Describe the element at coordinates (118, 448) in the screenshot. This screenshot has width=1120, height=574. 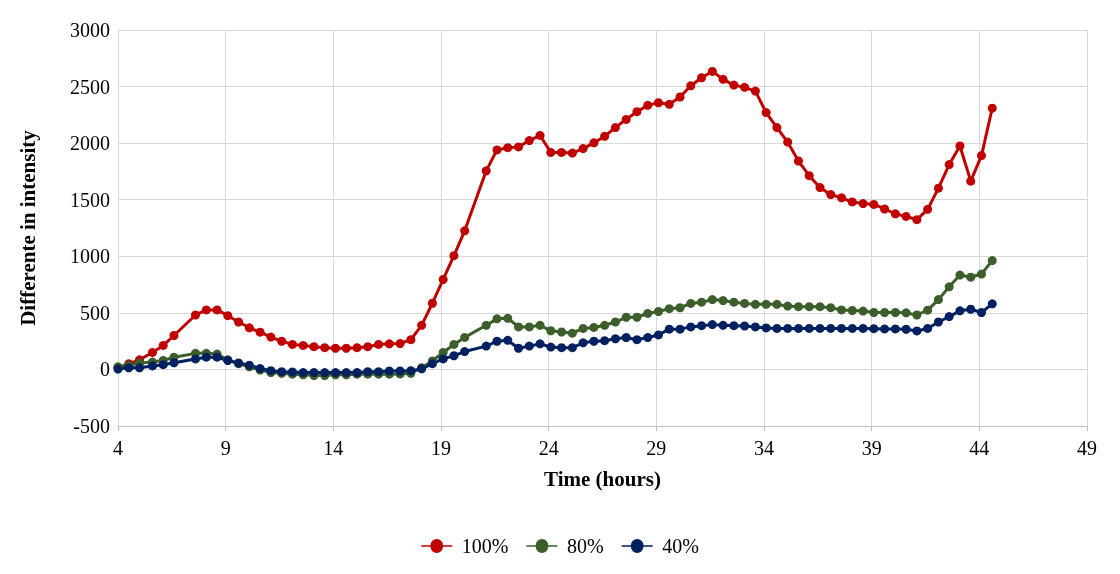
I see `x-tick-label: 4` at that location.